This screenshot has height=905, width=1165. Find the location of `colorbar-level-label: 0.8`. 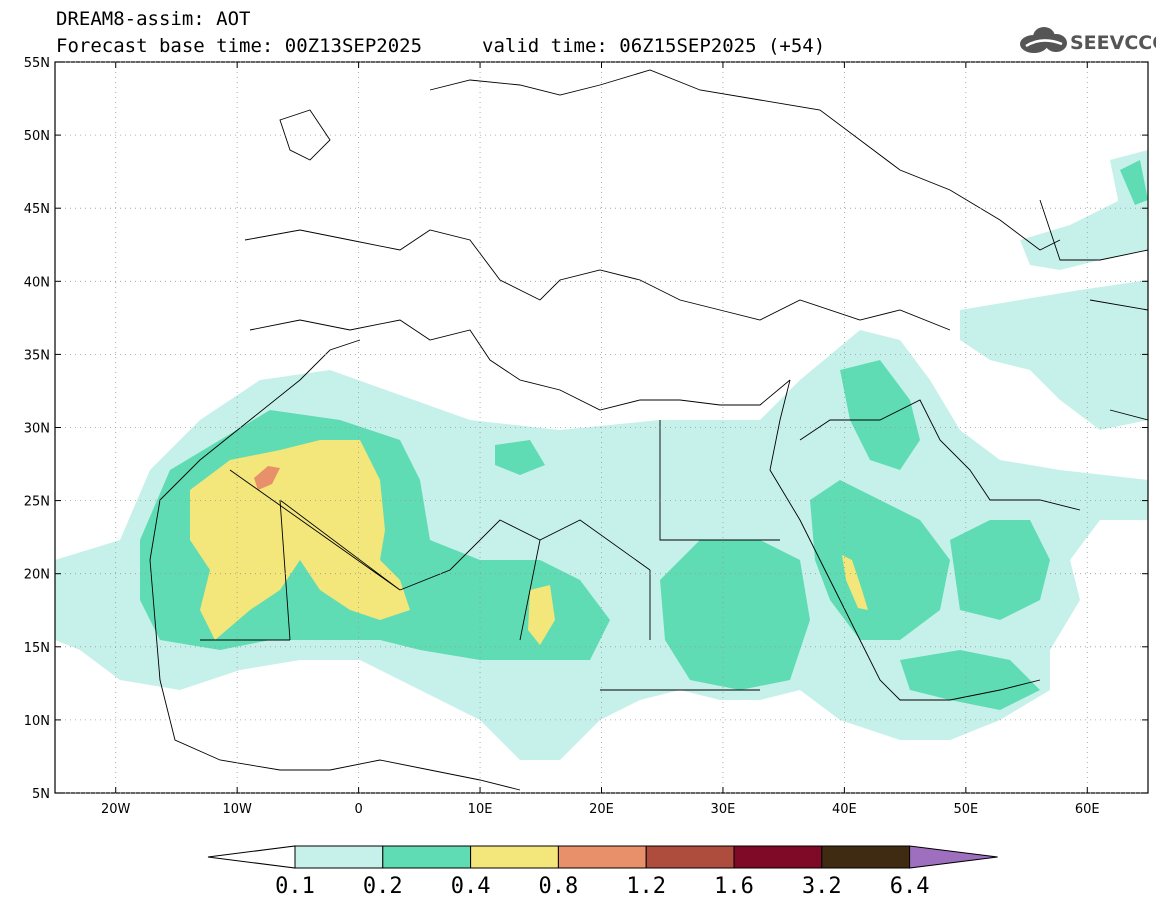

colorbar-level-label: 0.8 is located at coordinates (559, 886).